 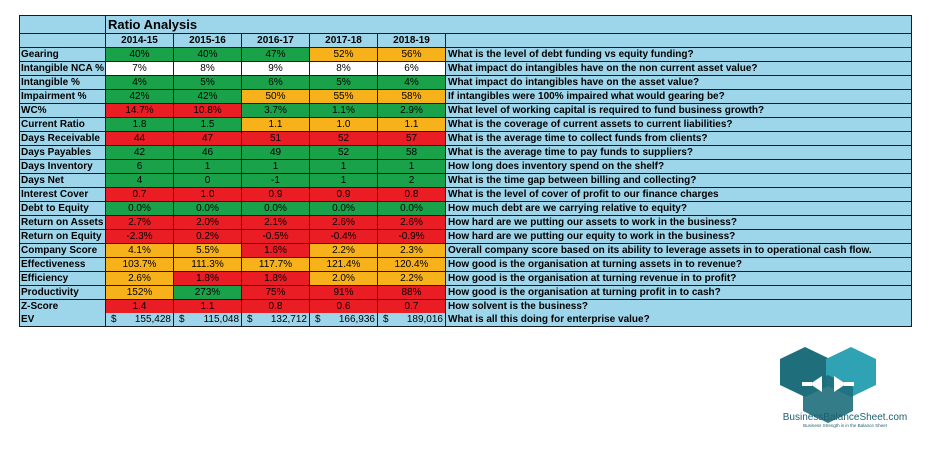 I want to click on ratio-value-cell: 1.5, so click(x=208, y=124).